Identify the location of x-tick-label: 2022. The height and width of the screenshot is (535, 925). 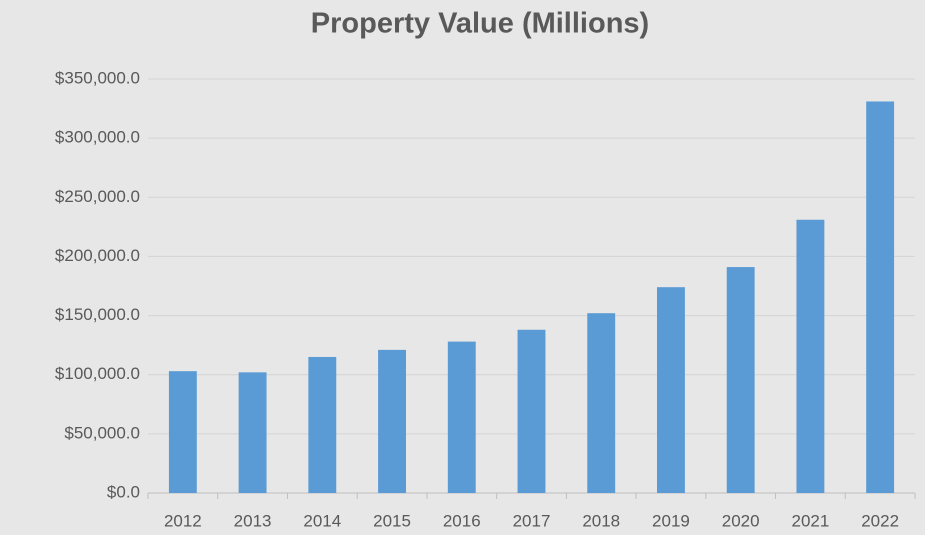
(880, 520).